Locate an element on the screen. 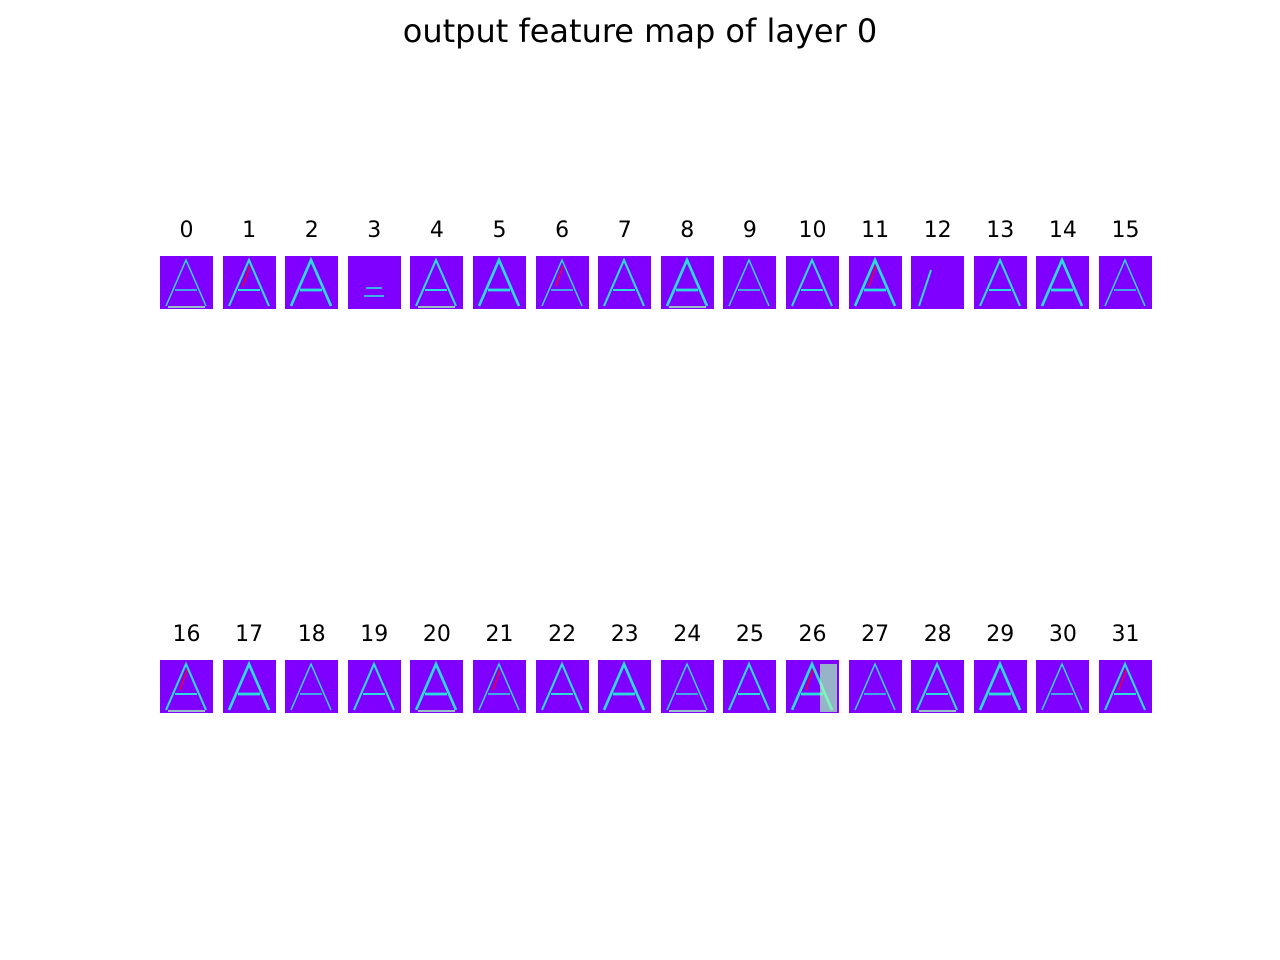  figure-title: output feature map of layer 0 is located at coordinates (640, 31).